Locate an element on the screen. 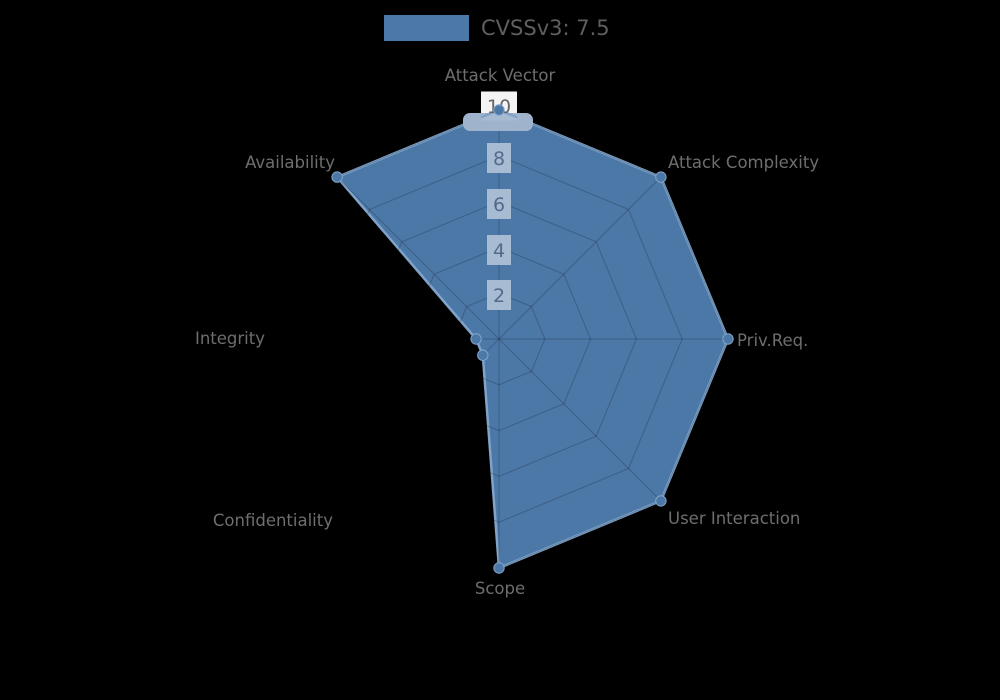 This screenshot has height=700, width=1000. data-point-availability is located at coordinates (337, 177).